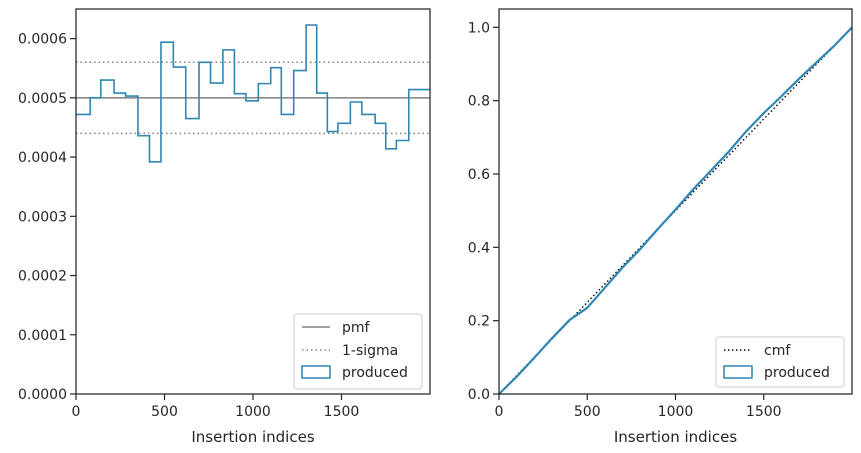 Image resolution: width=861 pixels, height=453 pixels. Describe the element at coordinates (42, 99) in the screenshot. I see `y-tick-label: 0.0005` at that location.